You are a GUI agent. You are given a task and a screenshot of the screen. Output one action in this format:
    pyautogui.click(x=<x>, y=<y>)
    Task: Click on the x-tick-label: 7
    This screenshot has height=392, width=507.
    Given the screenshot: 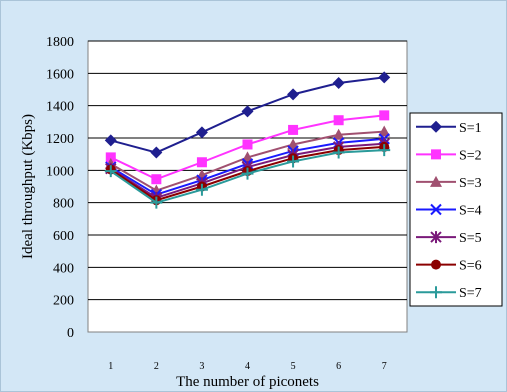 What is the action you would take?
    pyautogui.click(x=384, y=366)
    